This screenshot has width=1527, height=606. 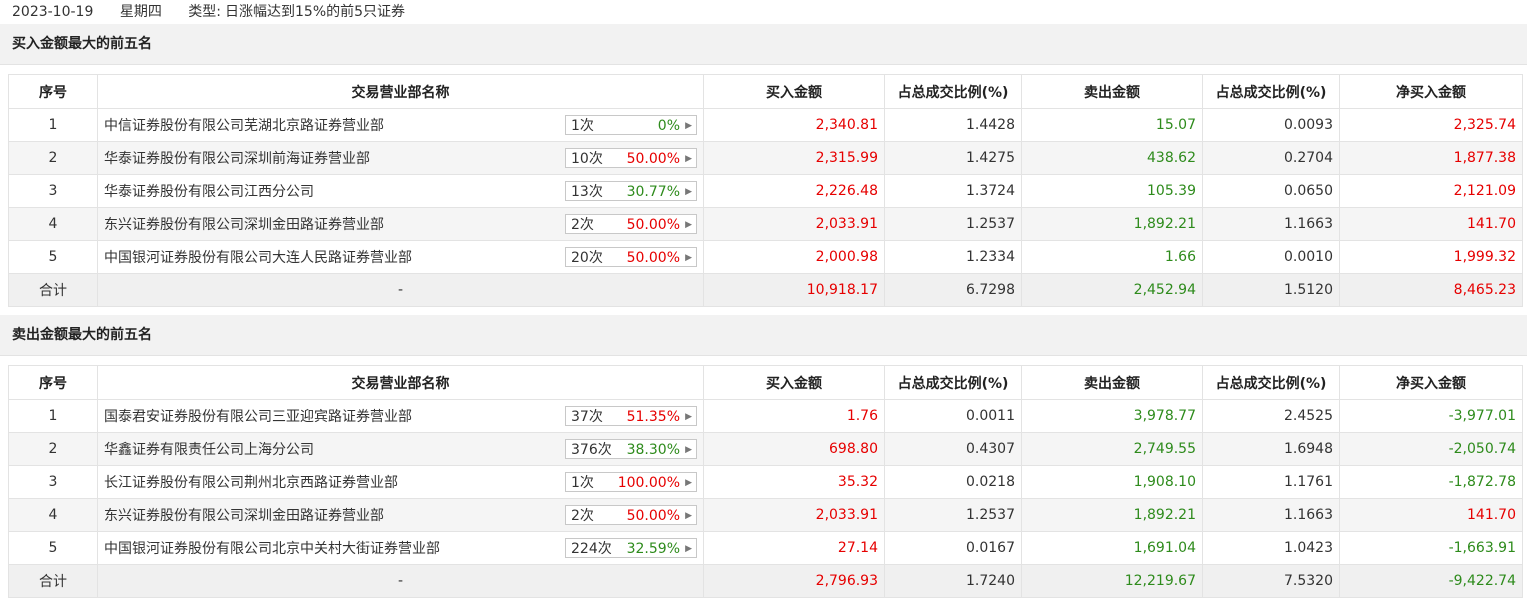 I want to click on date-text: 2023-10-19, so click(x=53, y=12).